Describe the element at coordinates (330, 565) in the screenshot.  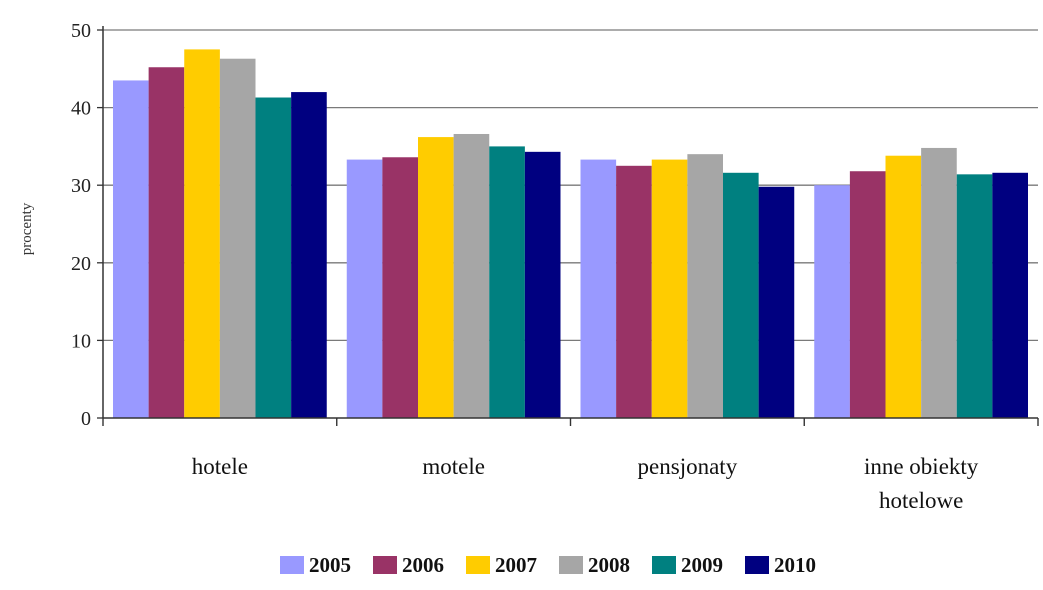
I see `legend-label-2005: 2005` at that location.